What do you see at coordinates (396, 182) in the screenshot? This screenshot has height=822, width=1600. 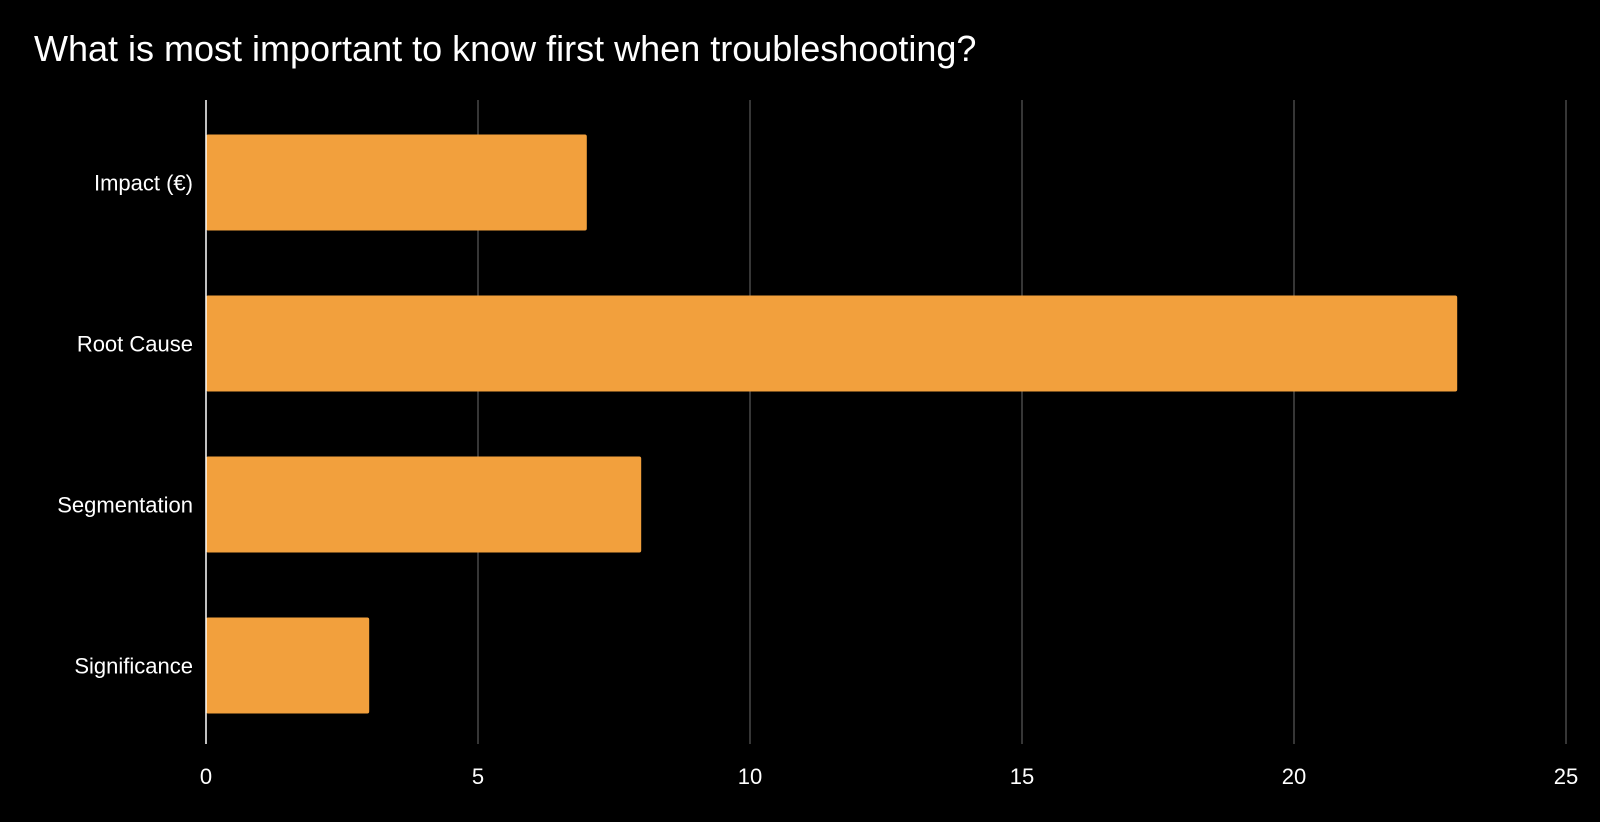 I see `bar-impact` at bounding box center [396, 182].